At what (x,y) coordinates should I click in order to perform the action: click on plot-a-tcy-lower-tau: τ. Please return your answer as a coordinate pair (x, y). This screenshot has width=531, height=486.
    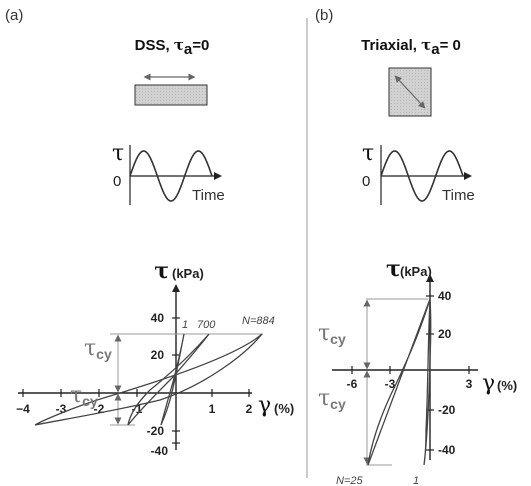
    Looking at the image, I should click on (76, 395).